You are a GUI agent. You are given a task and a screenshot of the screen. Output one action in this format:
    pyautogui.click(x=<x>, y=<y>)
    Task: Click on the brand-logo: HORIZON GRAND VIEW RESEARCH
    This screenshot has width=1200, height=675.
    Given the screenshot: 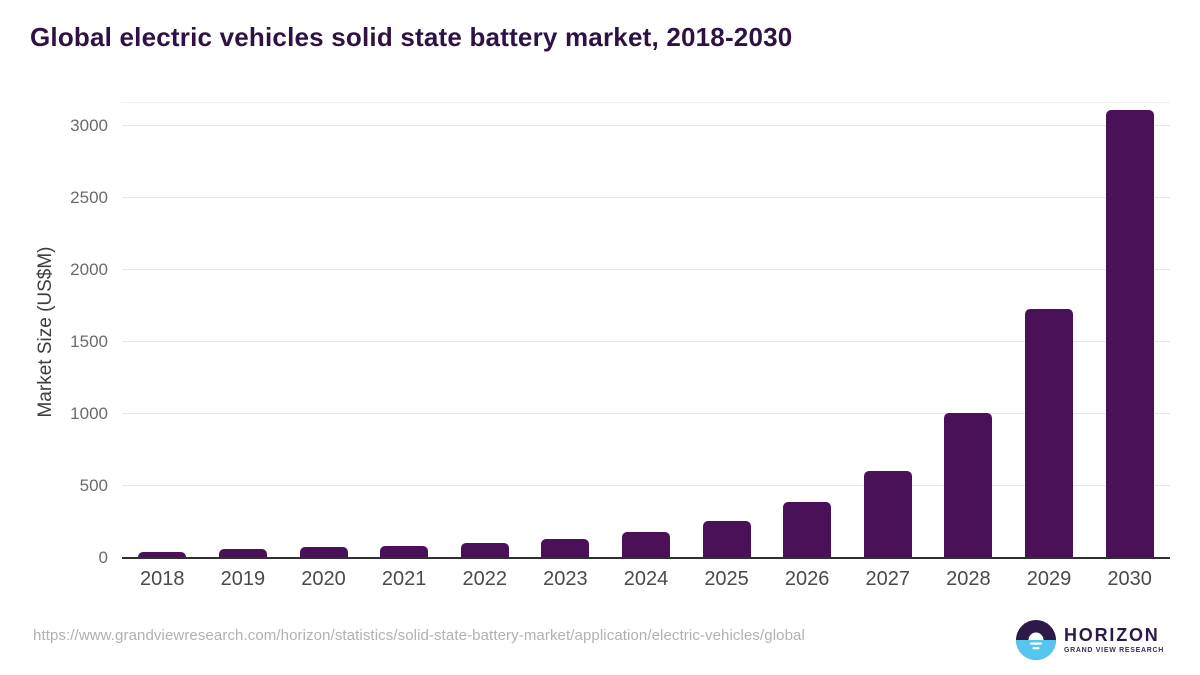 What is the action you would take?
    pyautogui.click(x=1090, y=640)
    